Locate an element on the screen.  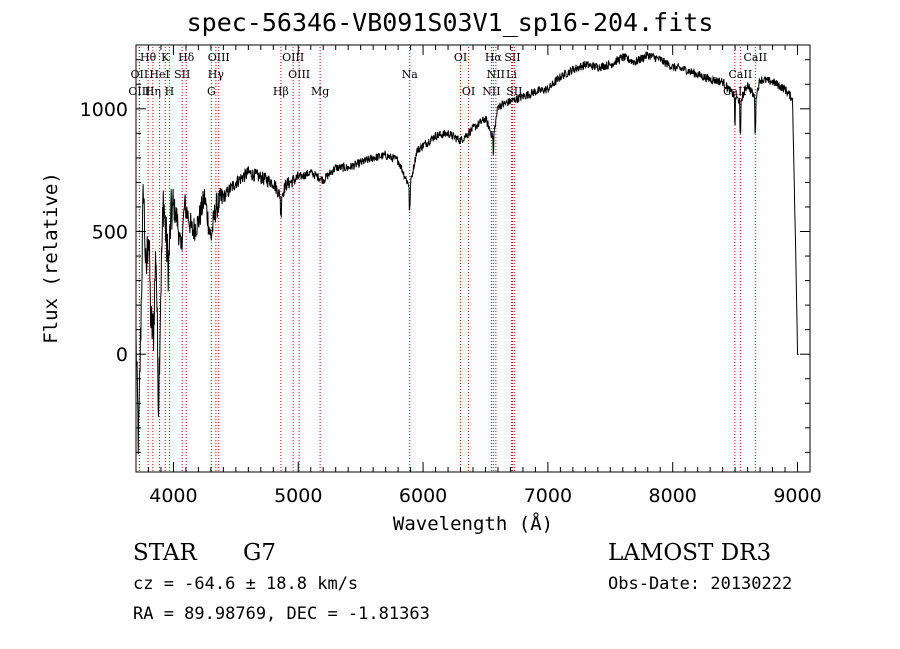
object-class: STAR is located at coordinates (165, 553).